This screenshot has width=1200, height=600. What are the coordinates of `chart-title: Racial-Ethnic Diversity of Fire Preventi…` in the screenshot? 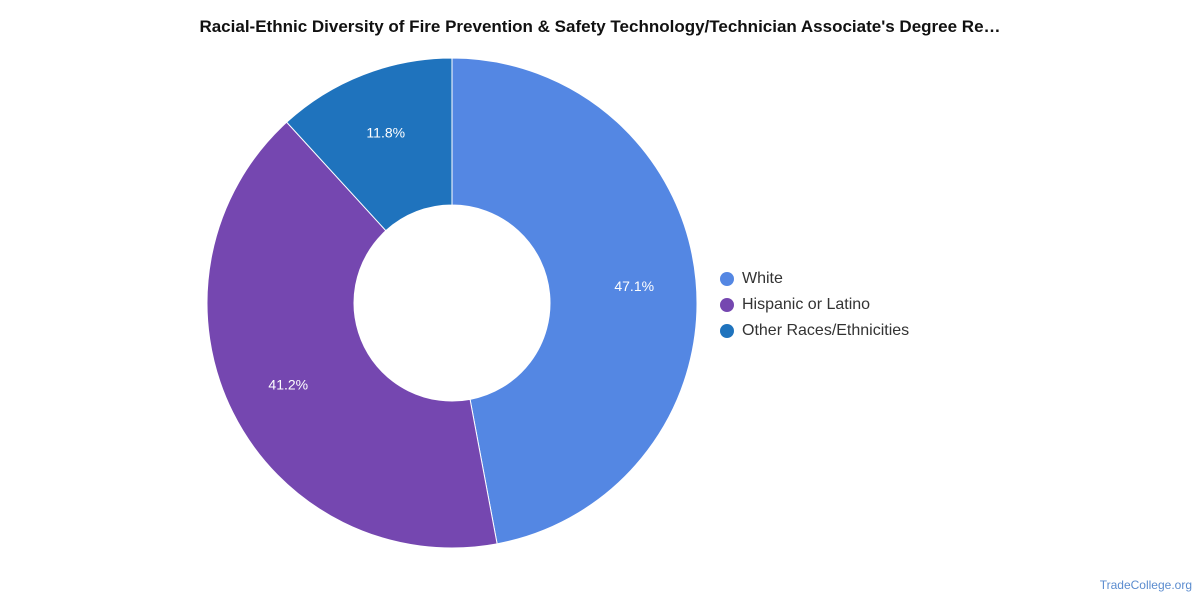 It's located at (600, 26).